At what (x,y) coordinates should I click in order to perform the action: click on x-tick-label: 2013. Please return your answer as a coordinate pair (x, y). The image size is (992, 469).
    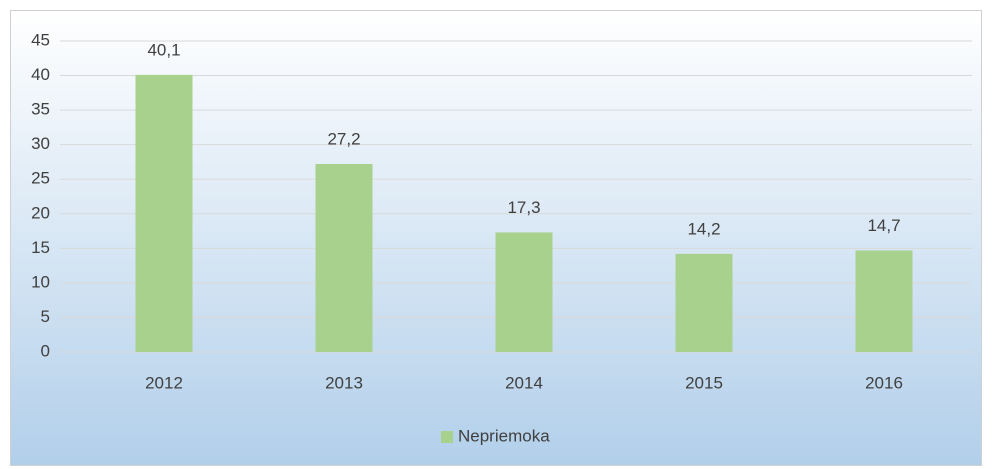
    Looking at the image, I should click on (344, 382).